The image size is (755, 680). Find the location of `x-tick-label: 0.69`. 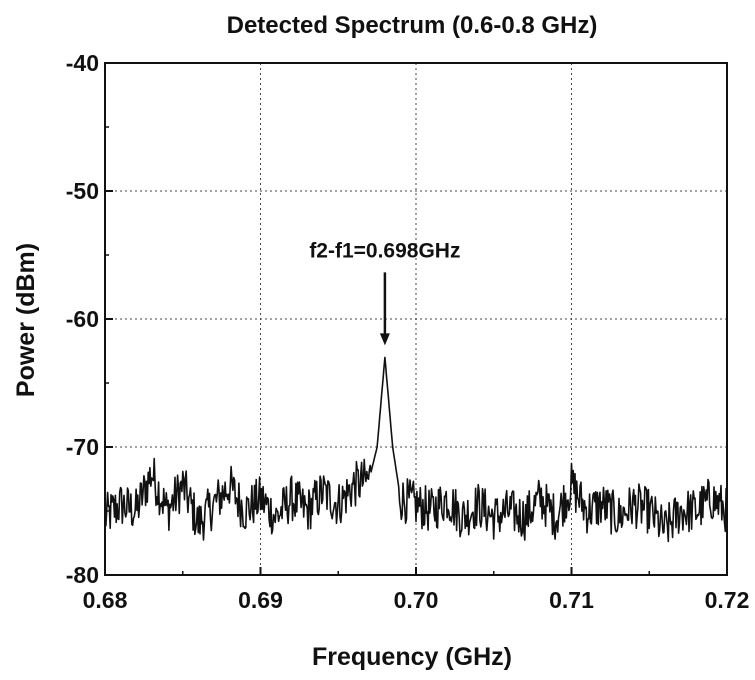

x-tick-label: 0.69 is located at coordinates (260, 600).